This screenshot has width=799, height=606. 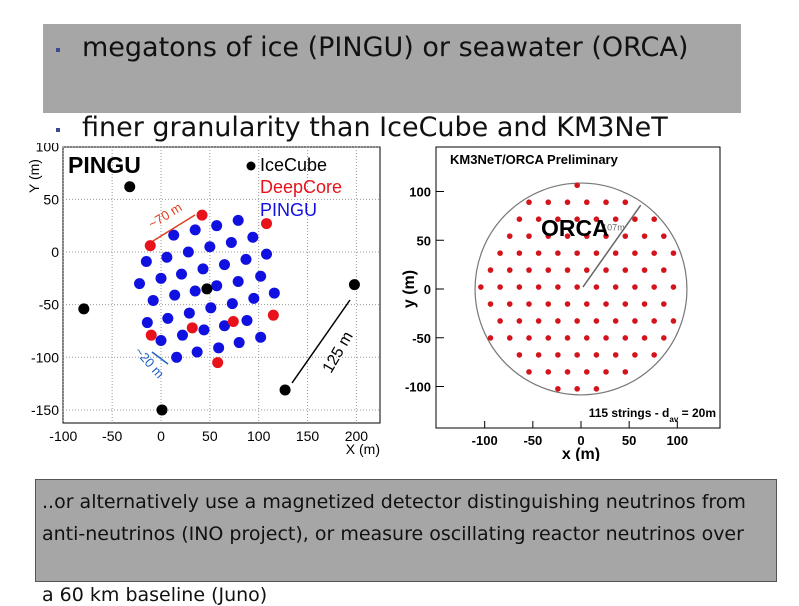 What do you see at coordinates (613, 228) in the screenshot?
I see `radius-label: 107m` at bounding box center [613, 228].